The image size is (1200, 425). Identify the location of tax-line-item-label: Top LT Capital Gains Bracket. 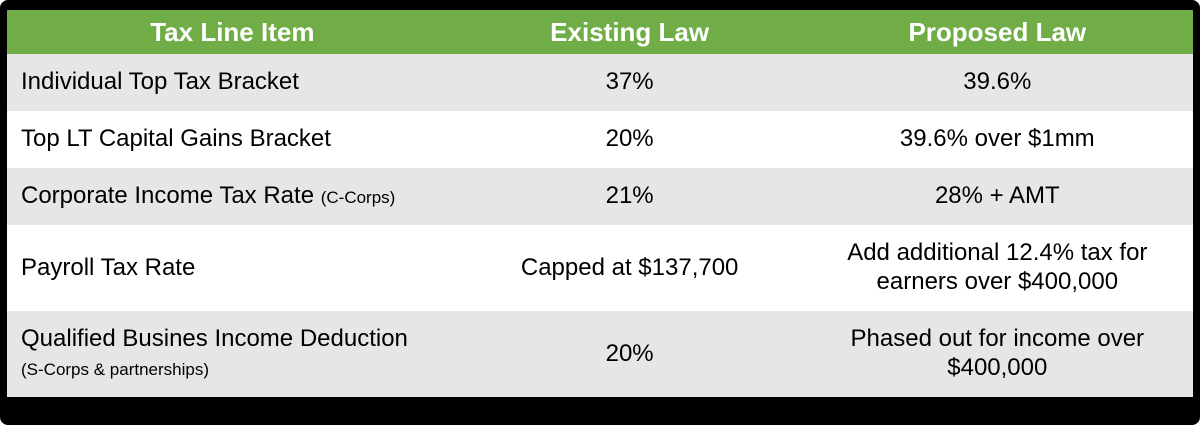
(176, 139).